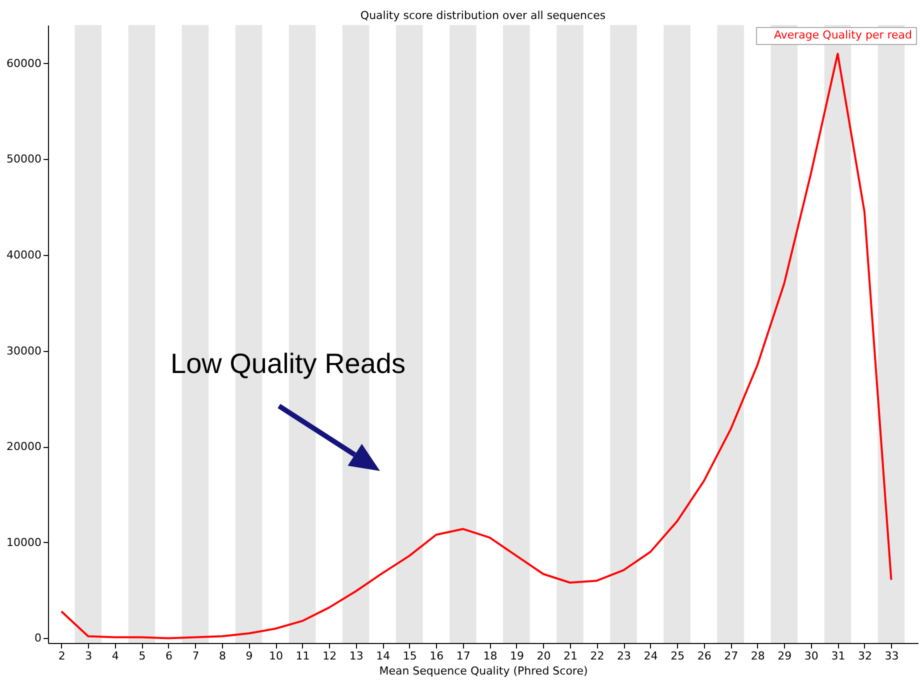 This screenshot has width=924, height=682. What do you see at coordinates (437, 656) in the screenshot?
I see `x-tick-label: 16` at bounding box center [437, 656].